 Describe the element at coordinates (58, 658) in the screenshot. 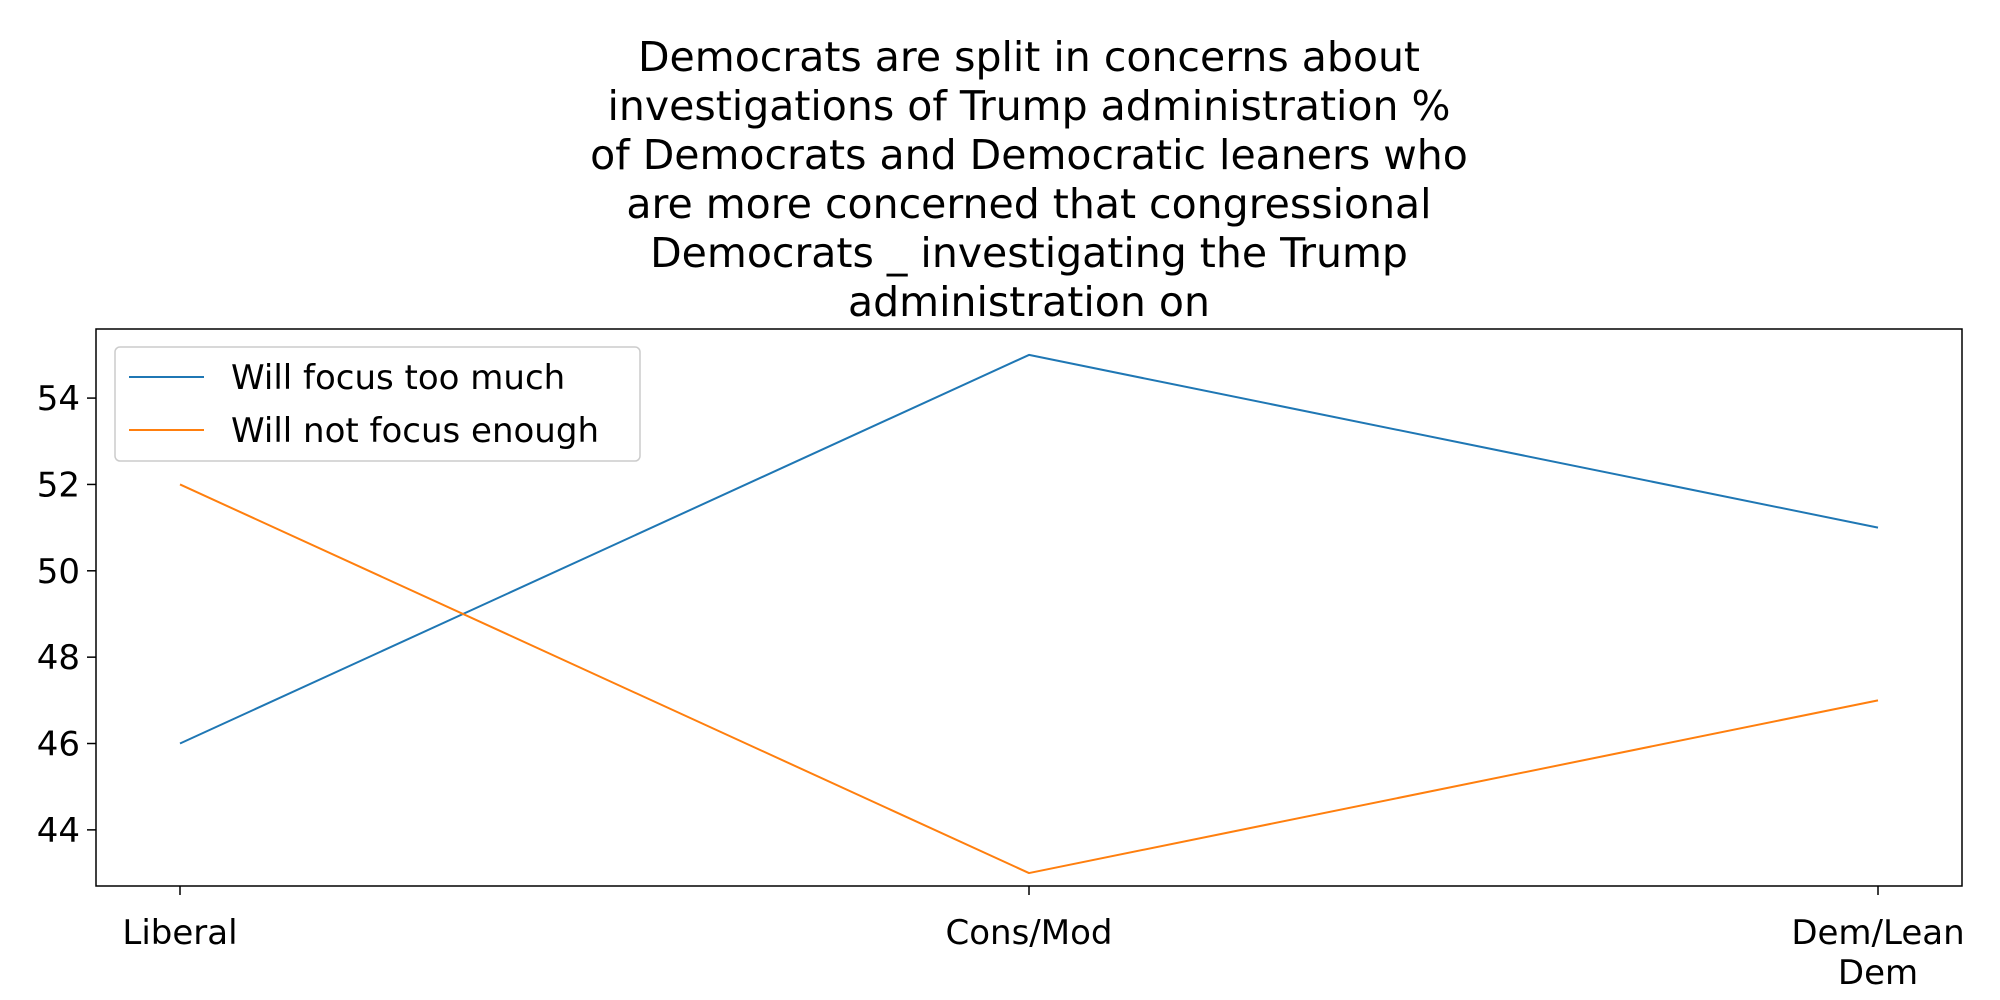

I see `y-tick-label: 48` at that location.